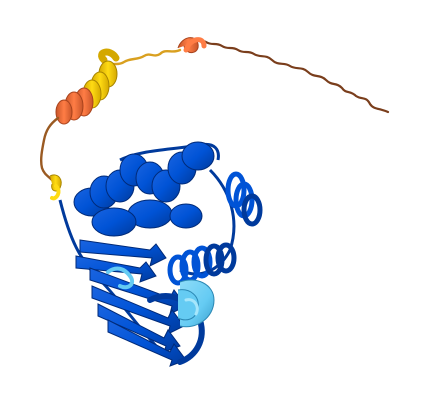 The height and width of the screenshot is (405, 426). Describe the element at coordinates (196, 303) in the screenshot. I see `cyan-helix-confident` at that location.